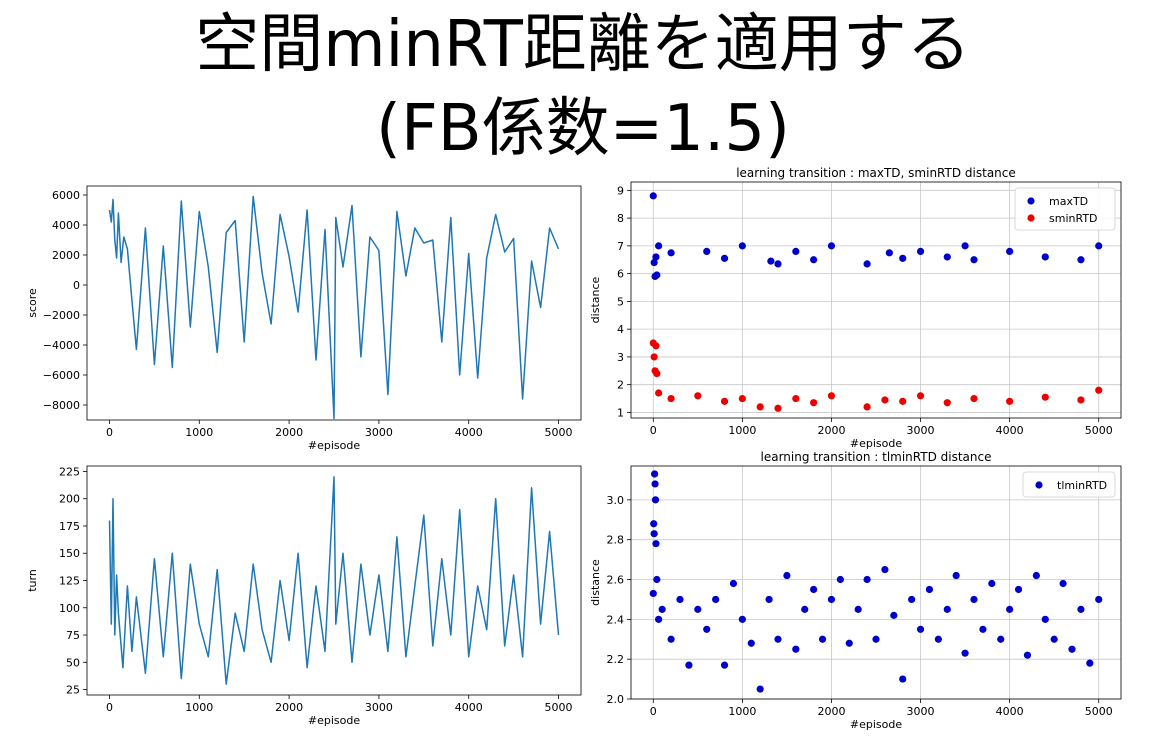  I want to click on chart1-ytick-label: 5, so click(620, 301).